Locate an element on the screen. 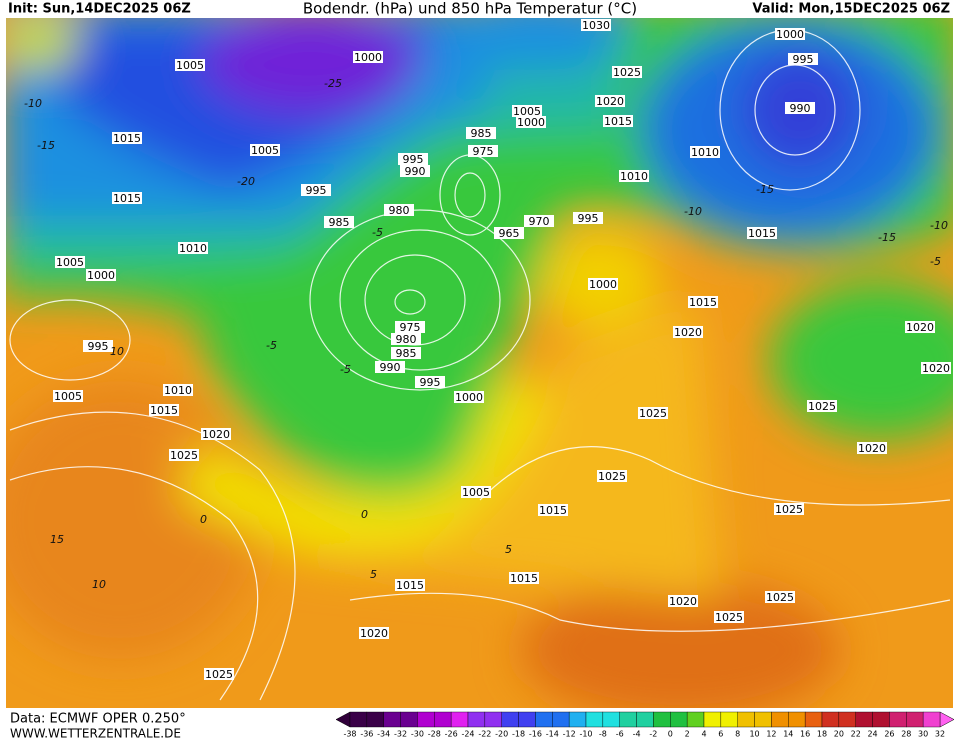 This screenshot has width=959, height=741. temperature-label: -20 is located at coordinates (246, 181).